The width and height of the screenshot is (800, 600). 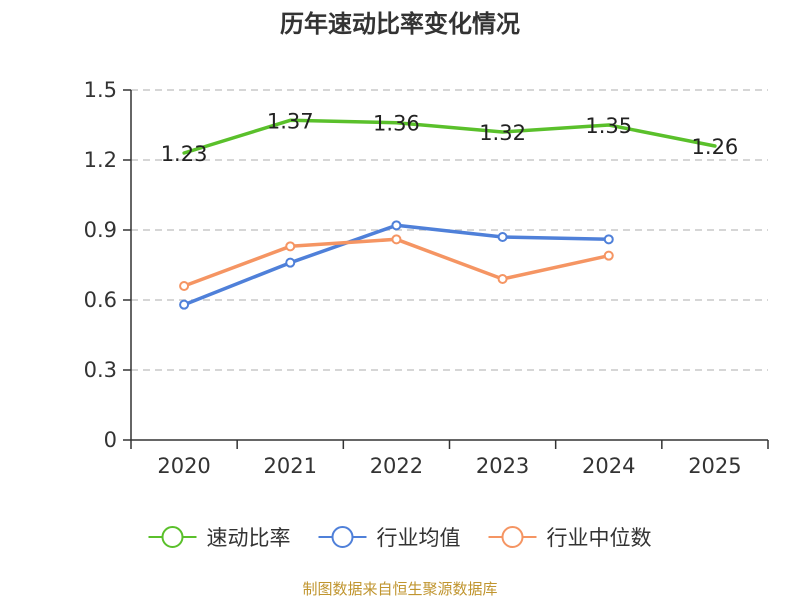 What do you see at coordinates (396, 466) in the screenshot?
I see `x-tick-label: 2022` at bounding box center [396, 466].